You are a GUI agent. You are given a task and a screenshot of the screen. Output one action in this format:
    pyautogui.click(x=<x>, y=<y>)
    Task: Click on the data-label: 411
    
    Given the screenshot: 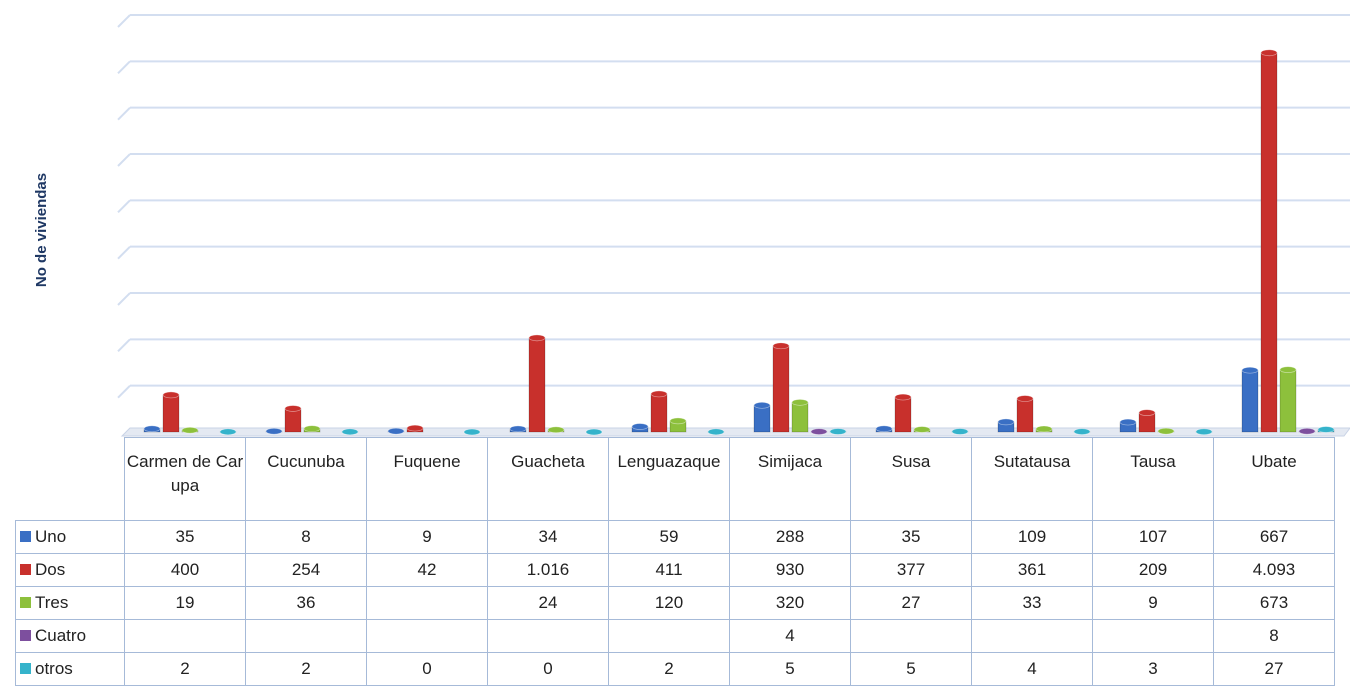 What is the action you would take?
    pyautogui.click(x=669, y=570)
    